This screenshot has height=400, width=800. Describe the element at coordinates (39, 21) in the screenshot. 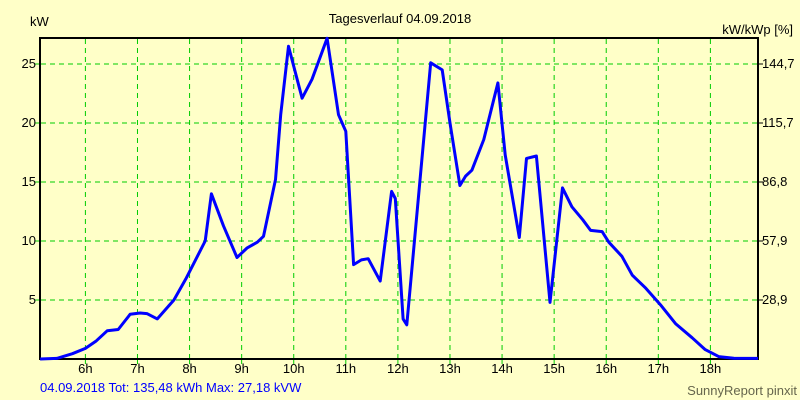

I see `left-axis-unit-label: kW` at that location.